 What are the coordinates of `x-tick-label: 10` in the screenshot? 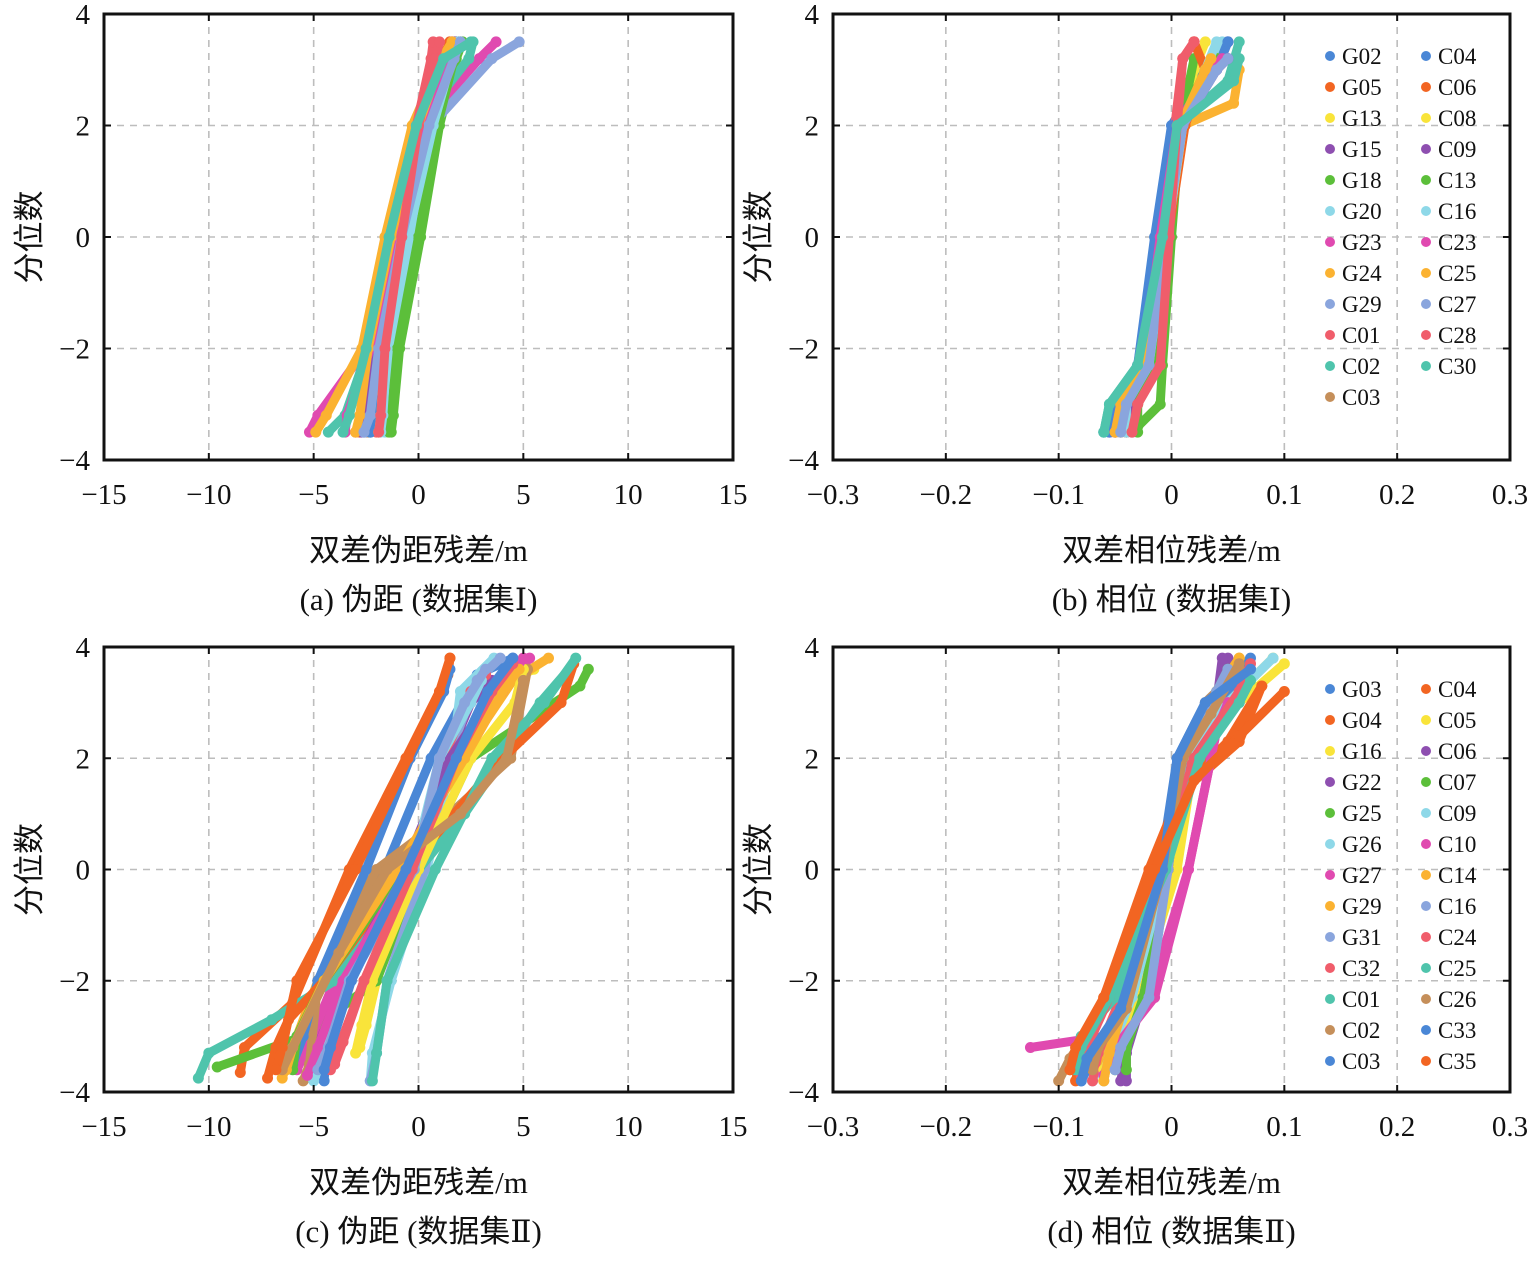 It's located at (628, 1127).